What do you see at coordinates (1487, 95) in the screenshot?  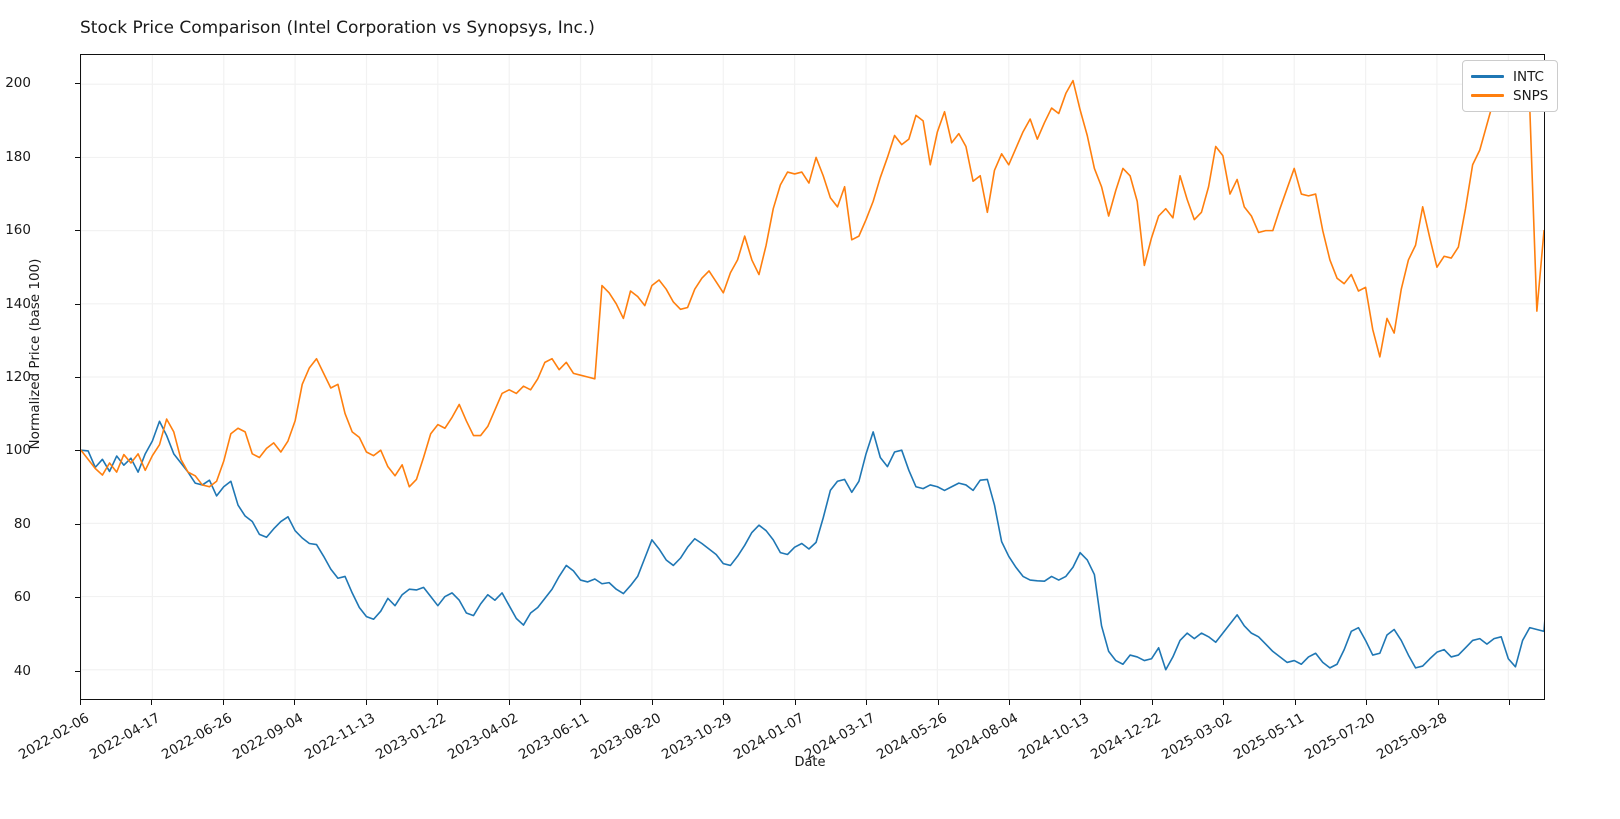 I see `legend-swatch-snps` at bounding box center [1487, 95].